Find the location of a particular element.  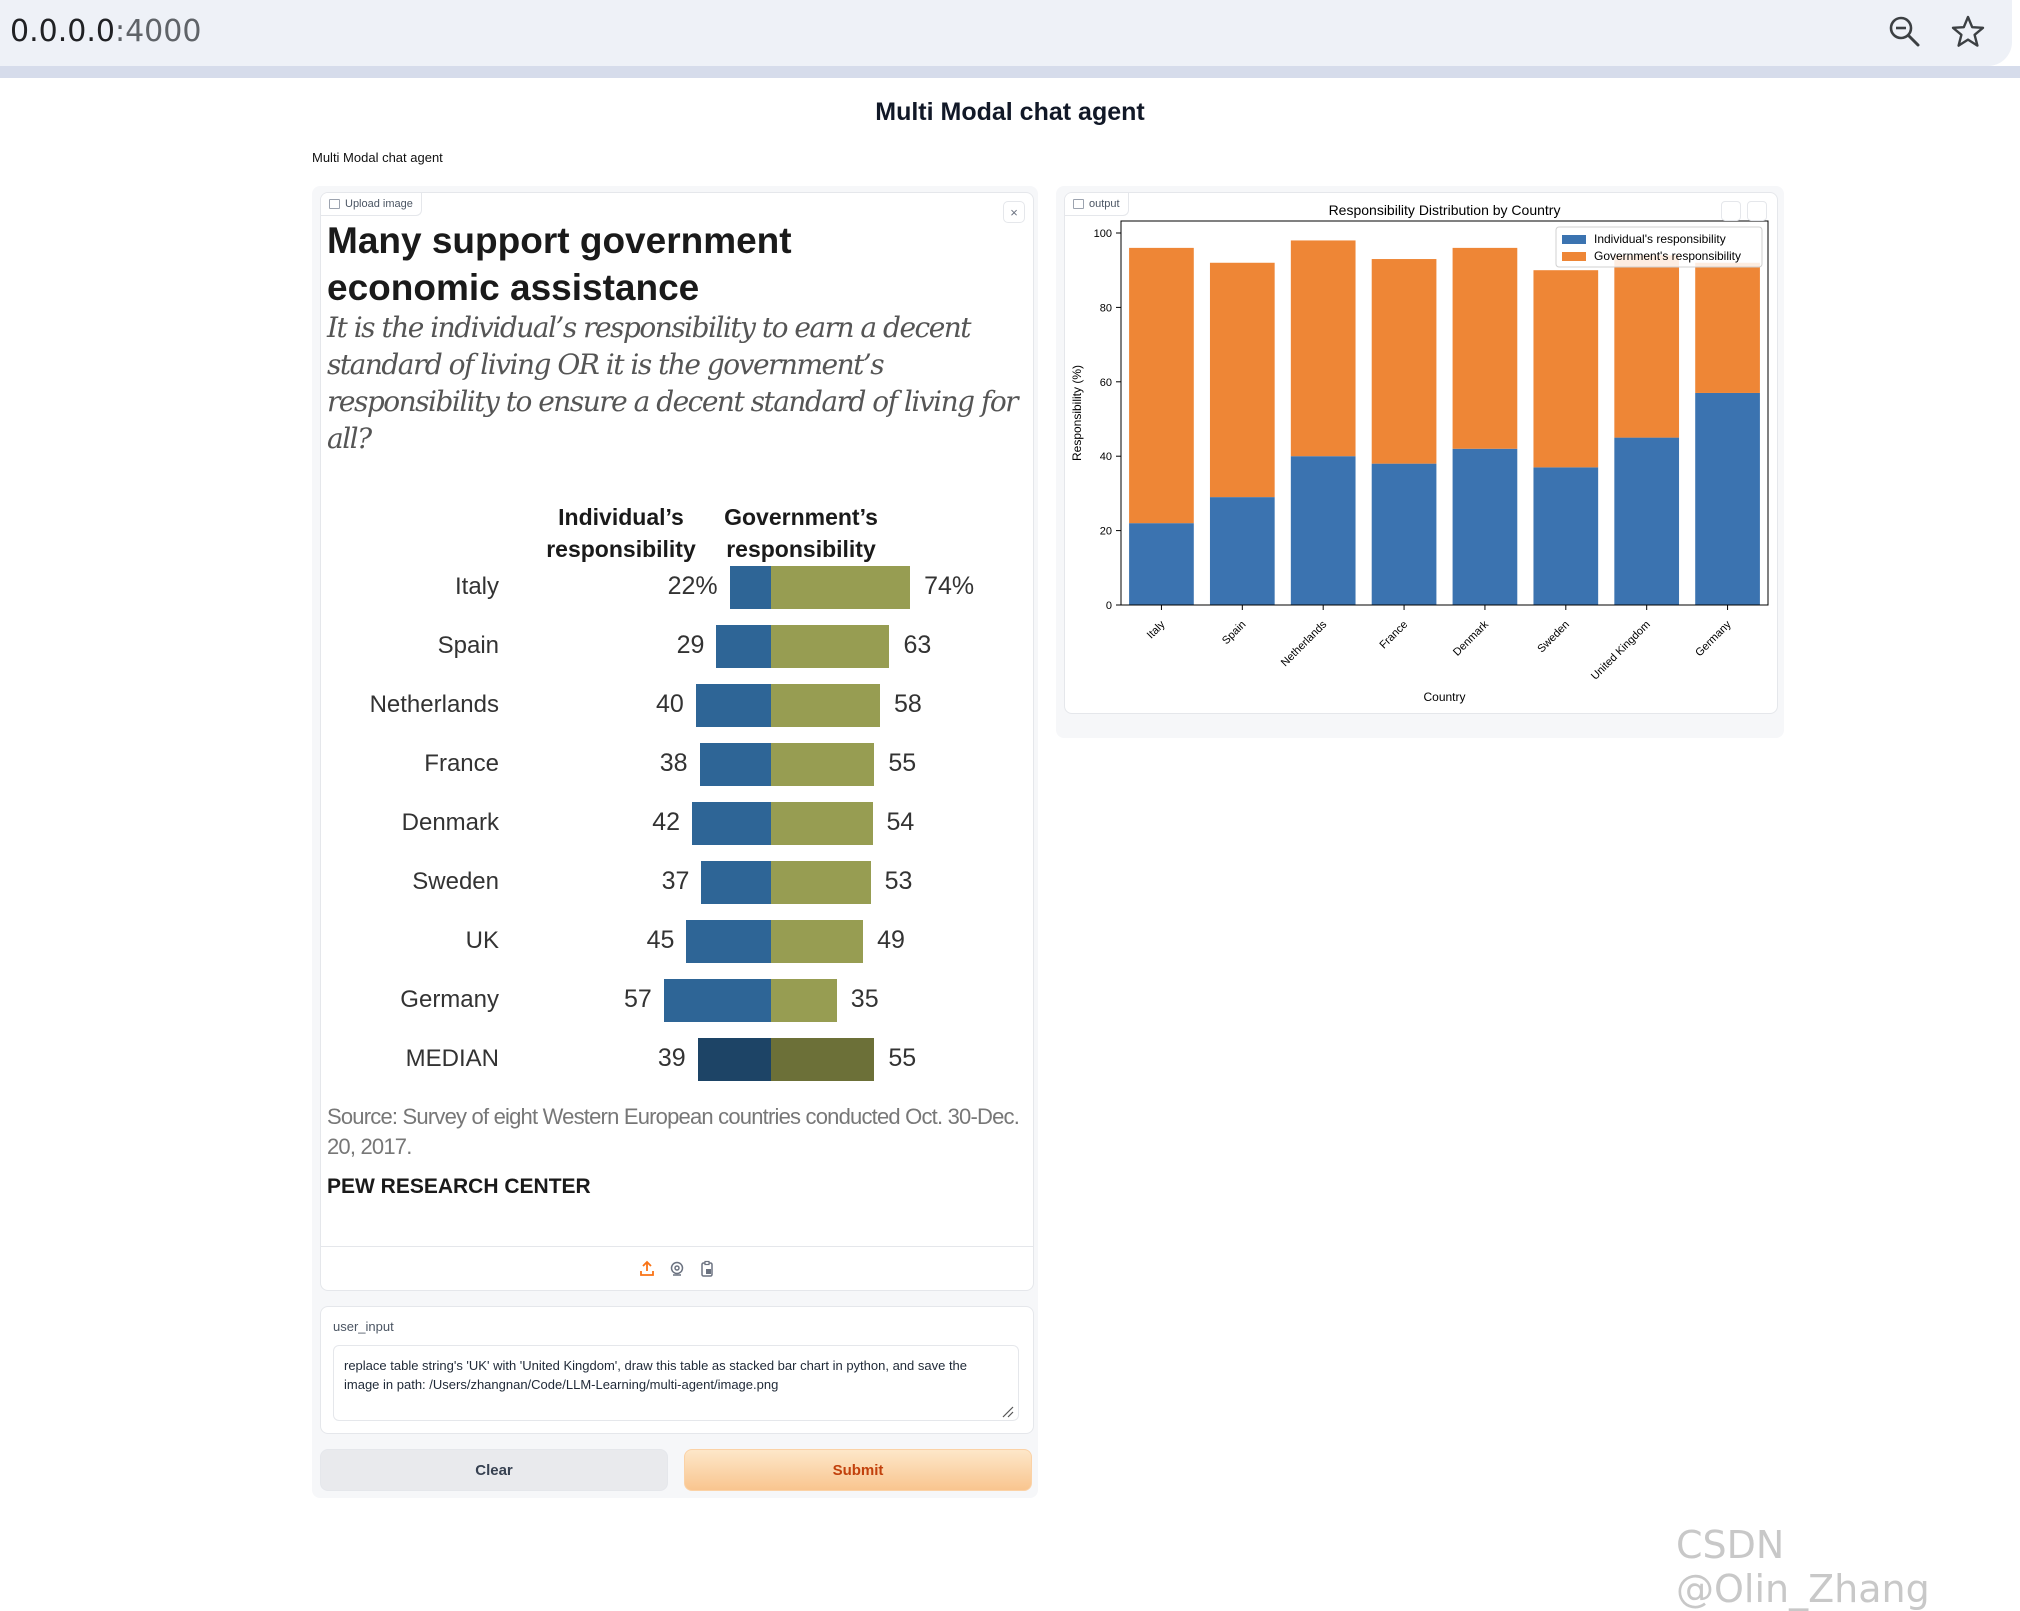

url-port: :4000 is located at coordinates (158, 31).